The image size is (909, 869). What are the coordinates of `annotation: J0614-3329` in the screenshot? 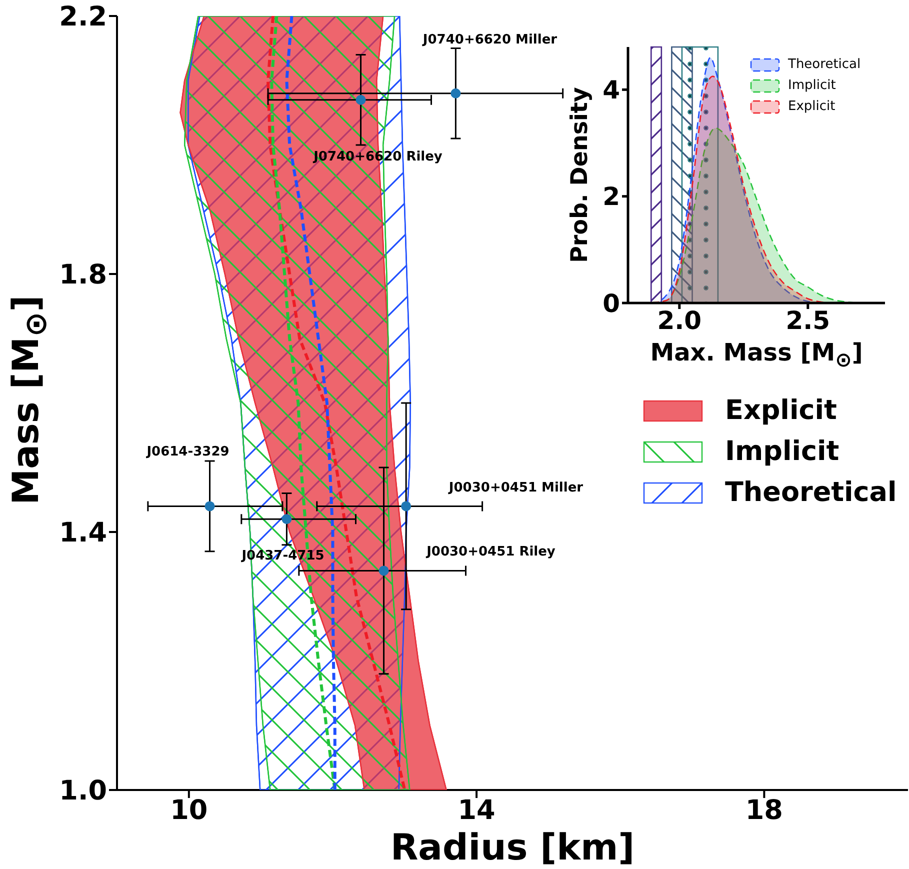 It's located at (188, 452).